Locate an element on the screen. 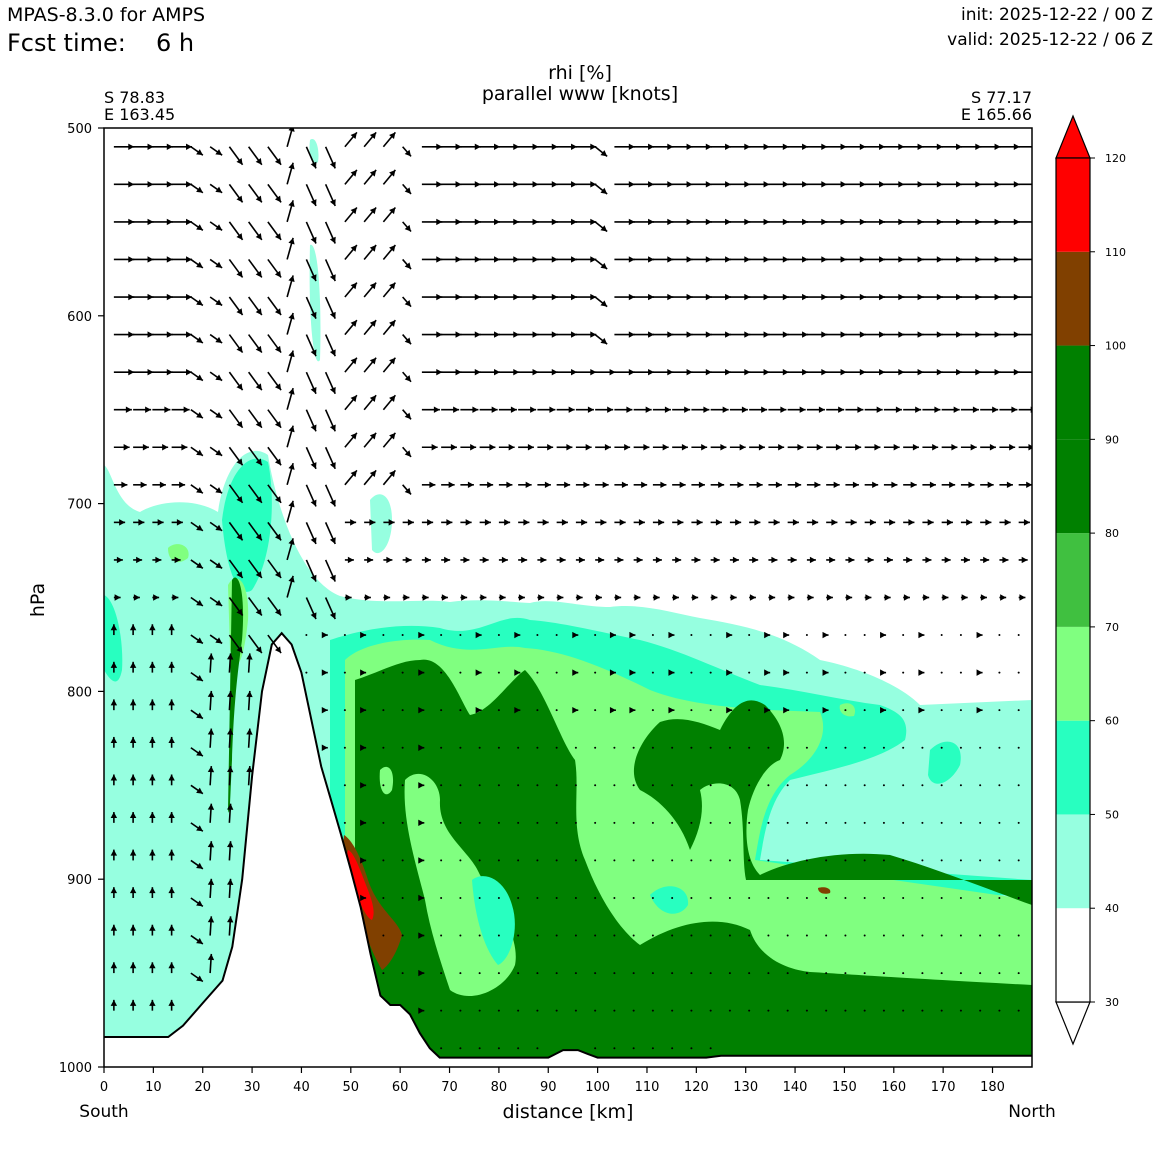 The height and width of the screenshot is (1160, 1160). x-tick-label: 20 is located at coordinates (202, 1087).